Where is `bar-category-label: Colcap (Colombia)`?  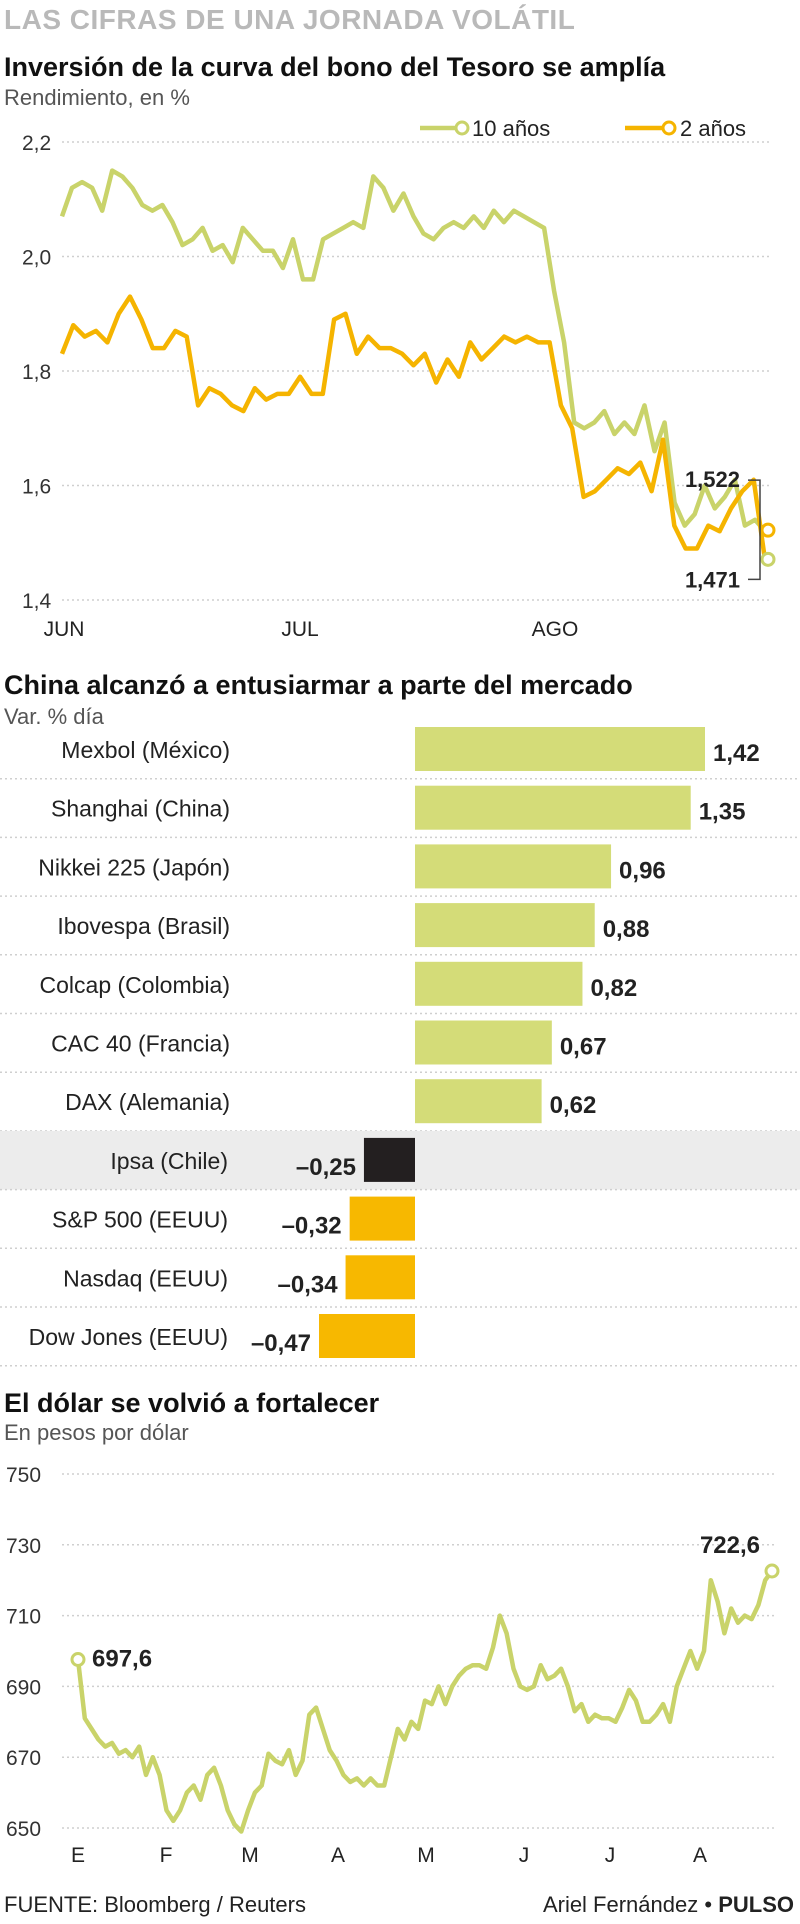
bar-category-label: Colcap (Colombia) is located at coordinates (135, 985).